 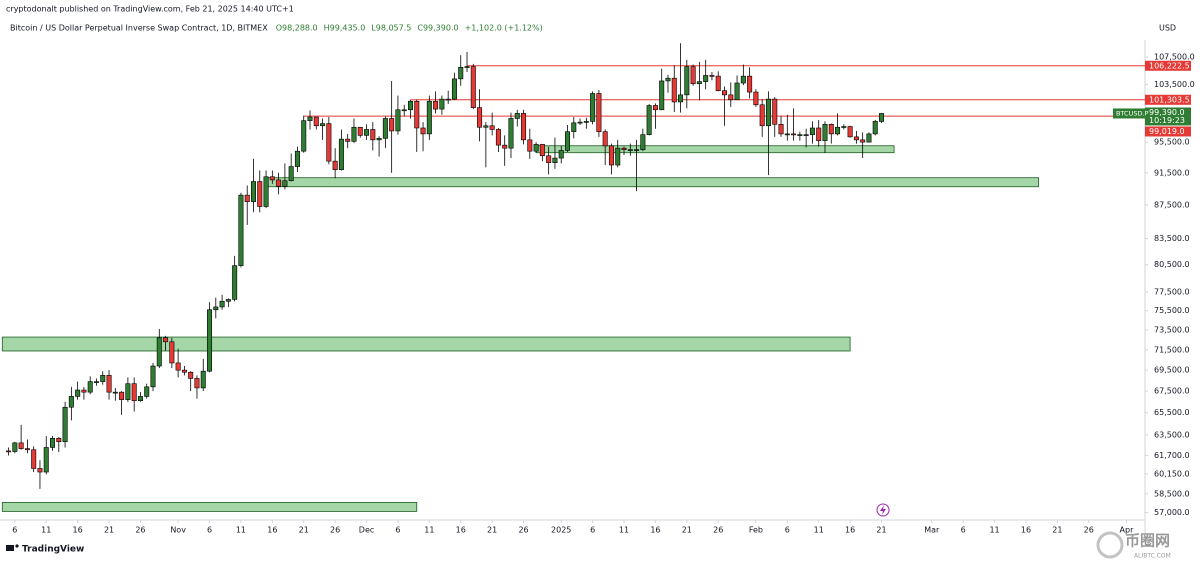 What do you see at coordinates (1167, 112) in the screenshot?
I see `last-price-label: 99,390.0` at bounding box center [1167, 112].